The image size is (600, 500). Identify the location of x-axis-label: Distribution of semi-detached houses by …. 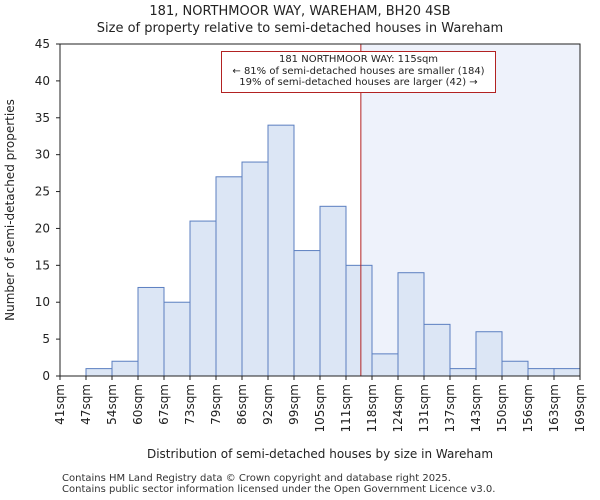
(320, 454).